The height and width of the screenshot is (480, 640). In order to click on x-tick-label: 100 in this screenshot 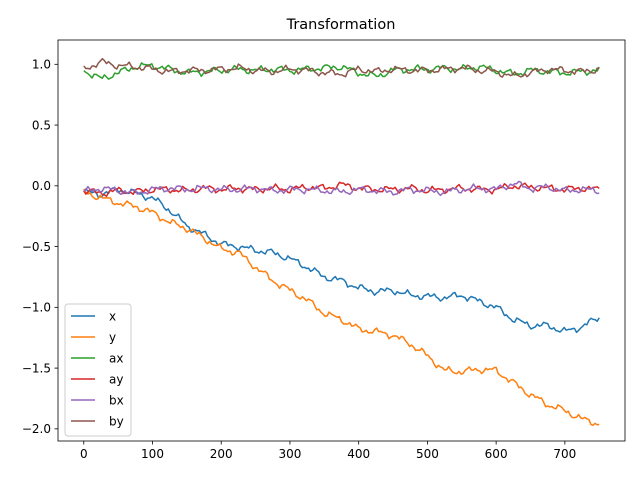, I will do `click(152, 454)`.